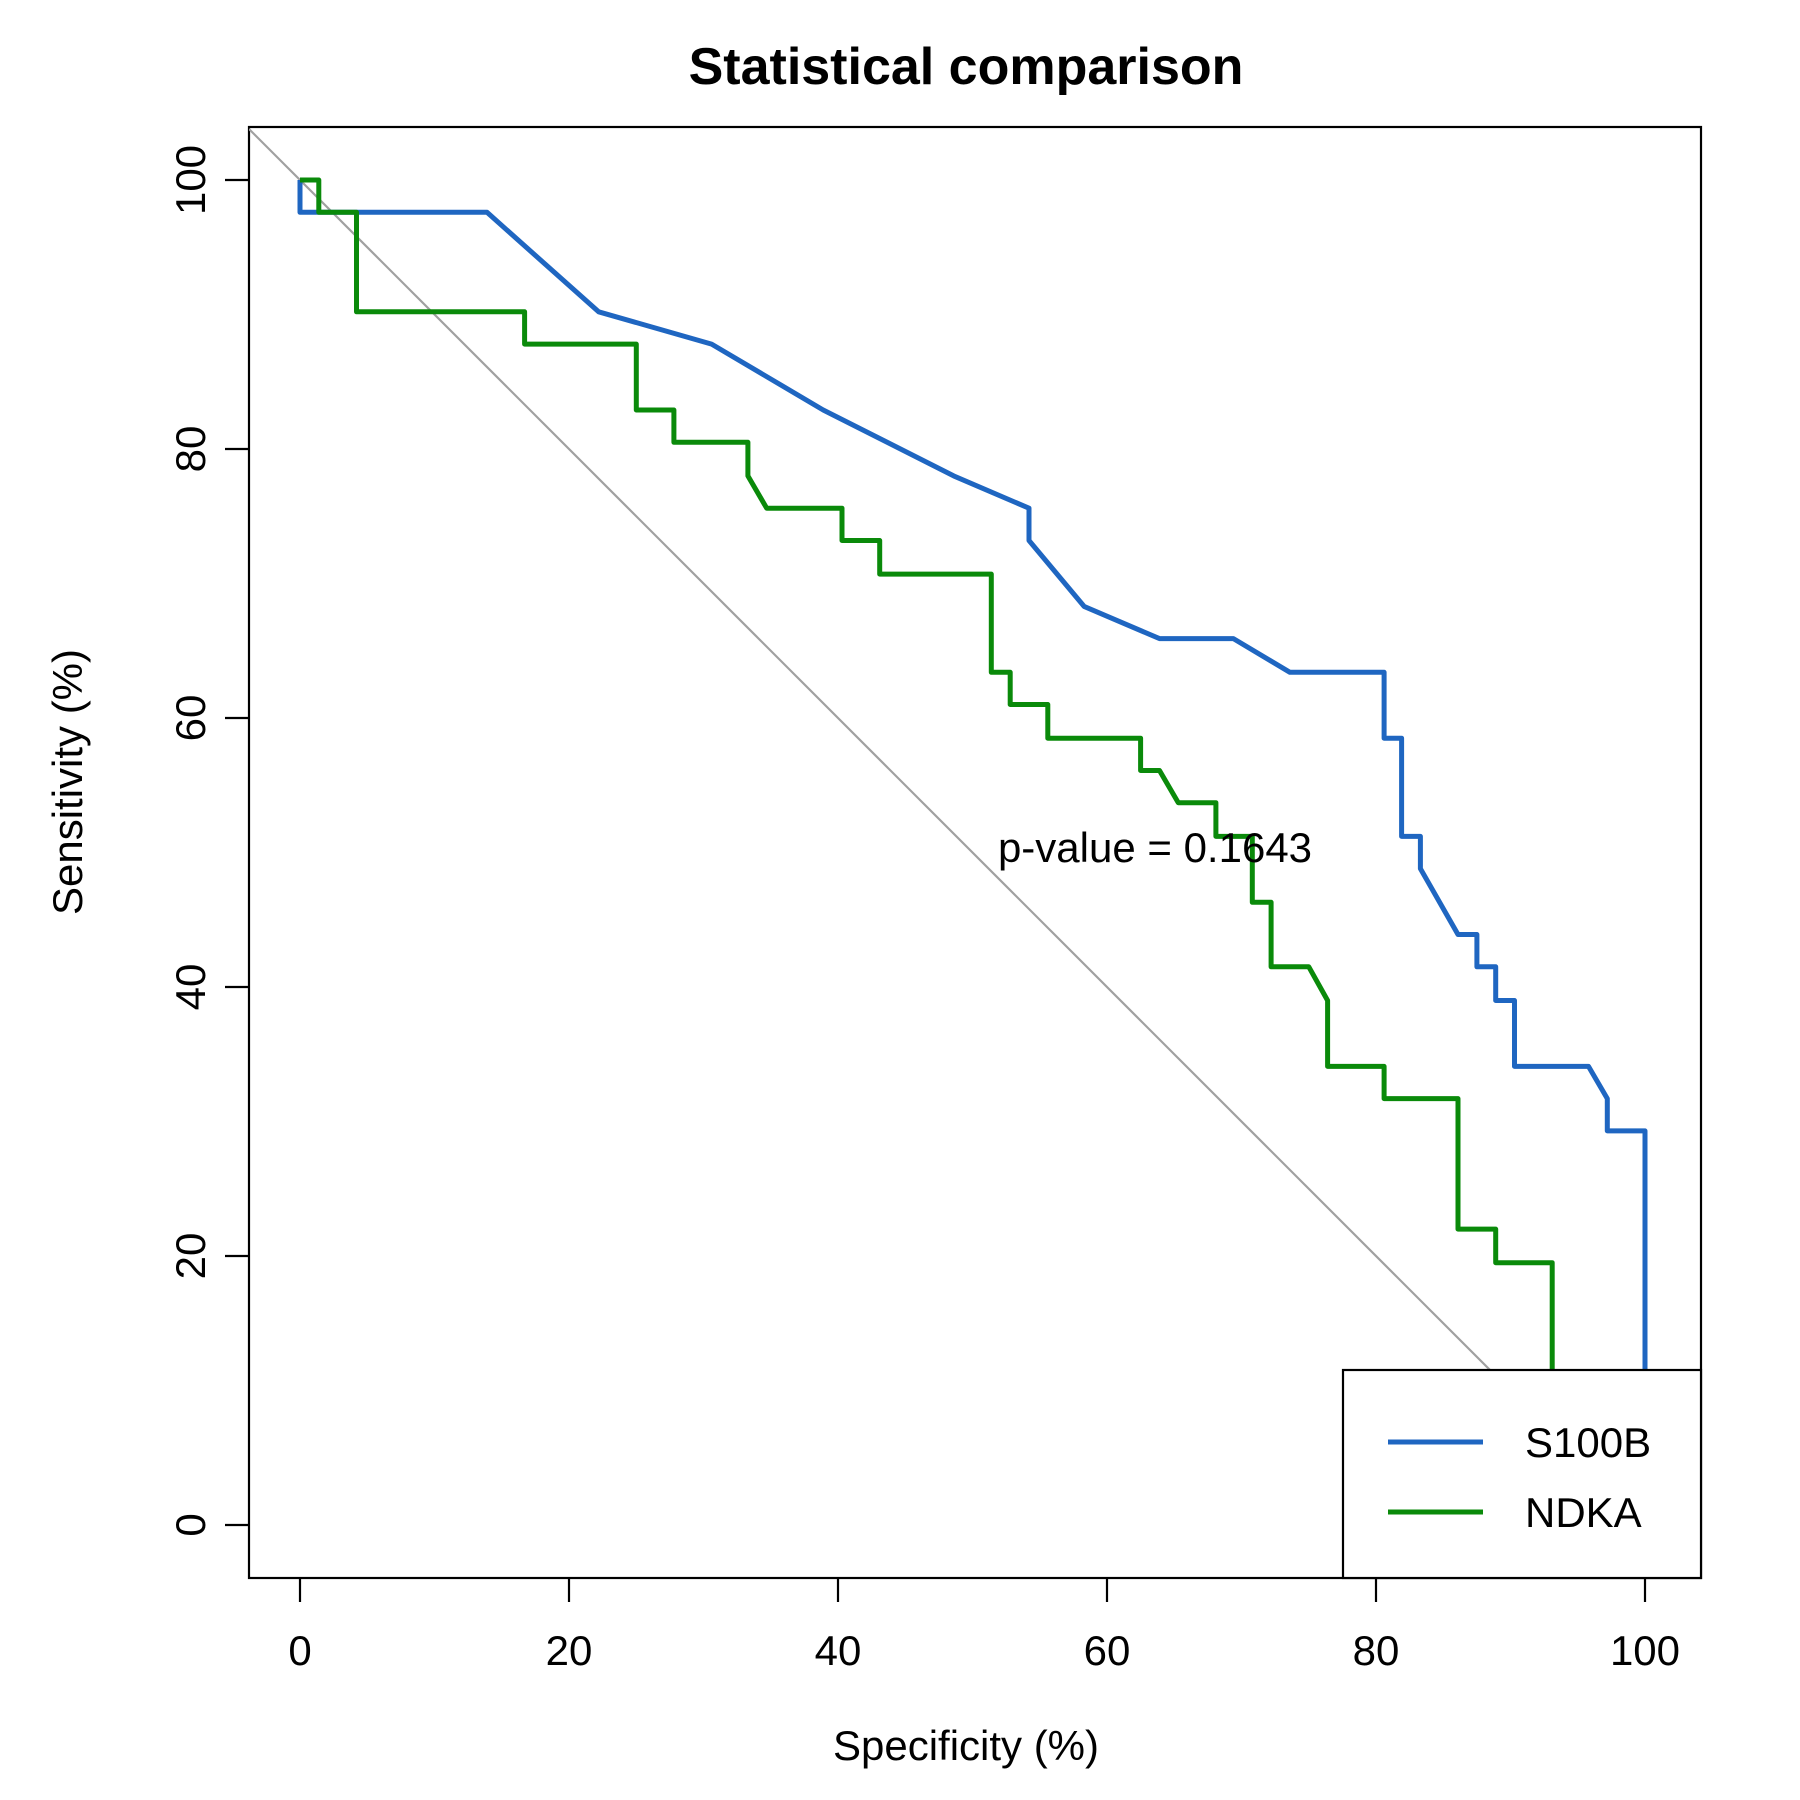 Image resolution: width=1800 pixels, height=1800 pixels. I want to click on chart-title: Statistical comparison, so click(966, 67).